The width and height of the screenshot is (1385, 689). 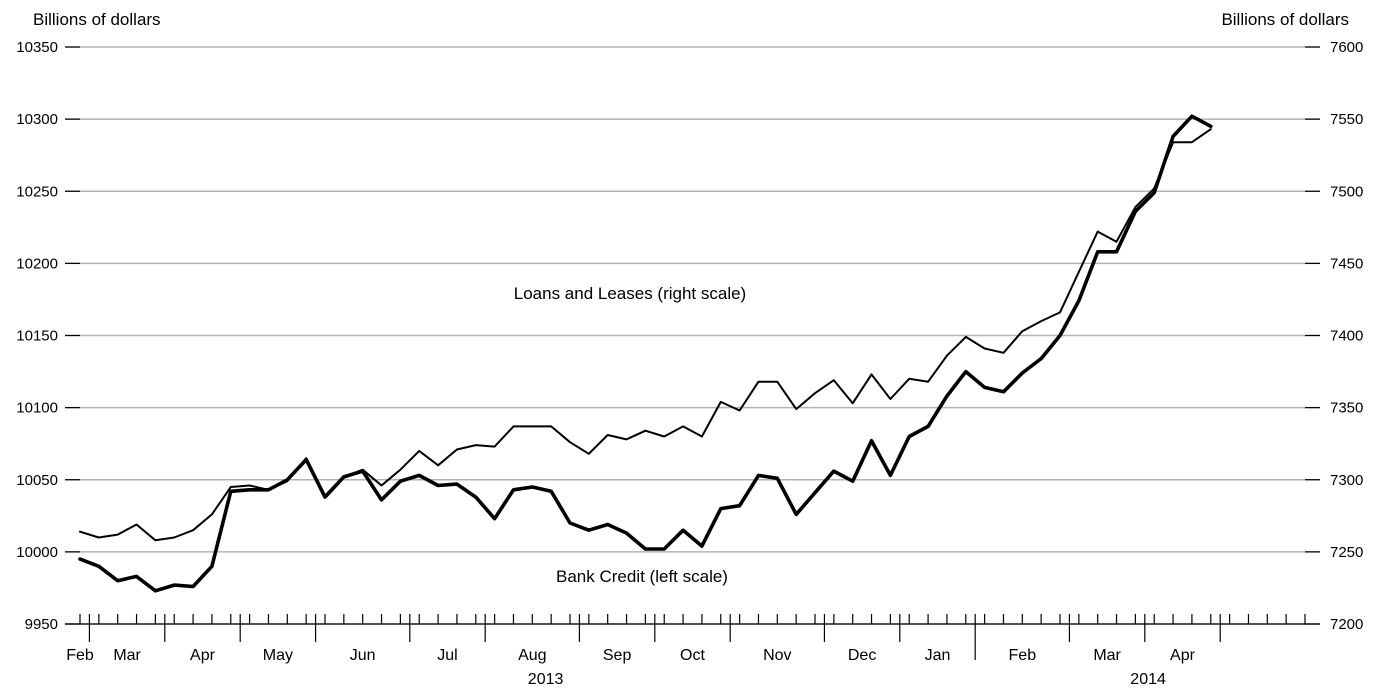 I want to click on right-axis: 7200 7250 7300 7350 7400 7450 7500 7550 7600, so click(x=1334, y=336).